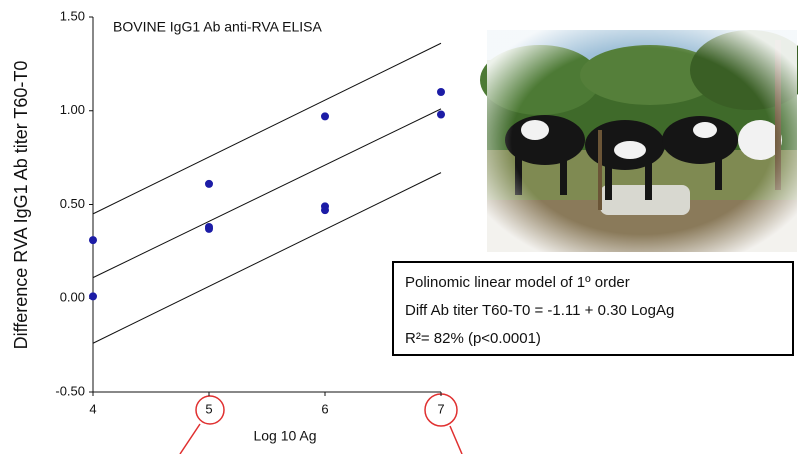 The image size is (798, 454). What do you see at coordinates (473, 338) in the screenshot?
I see `annotation: R²= 82% (p<0.0001)` at bounding box center [473, 338].